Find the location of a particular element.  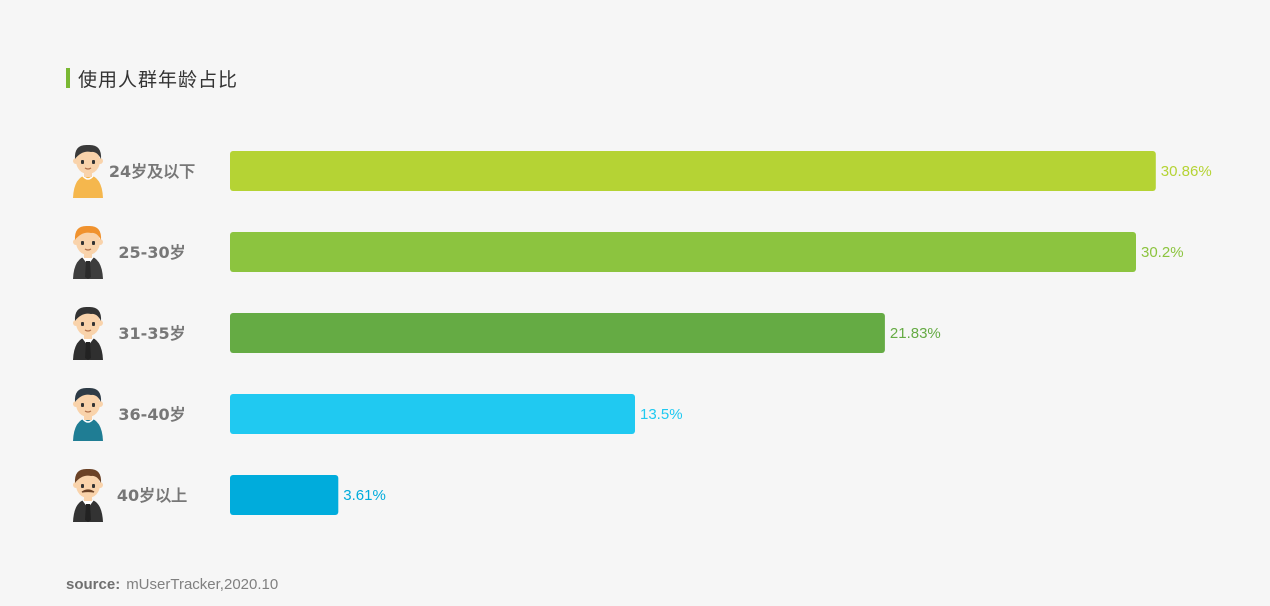

value-label: 13.5% is located at coordinates (661, 414).